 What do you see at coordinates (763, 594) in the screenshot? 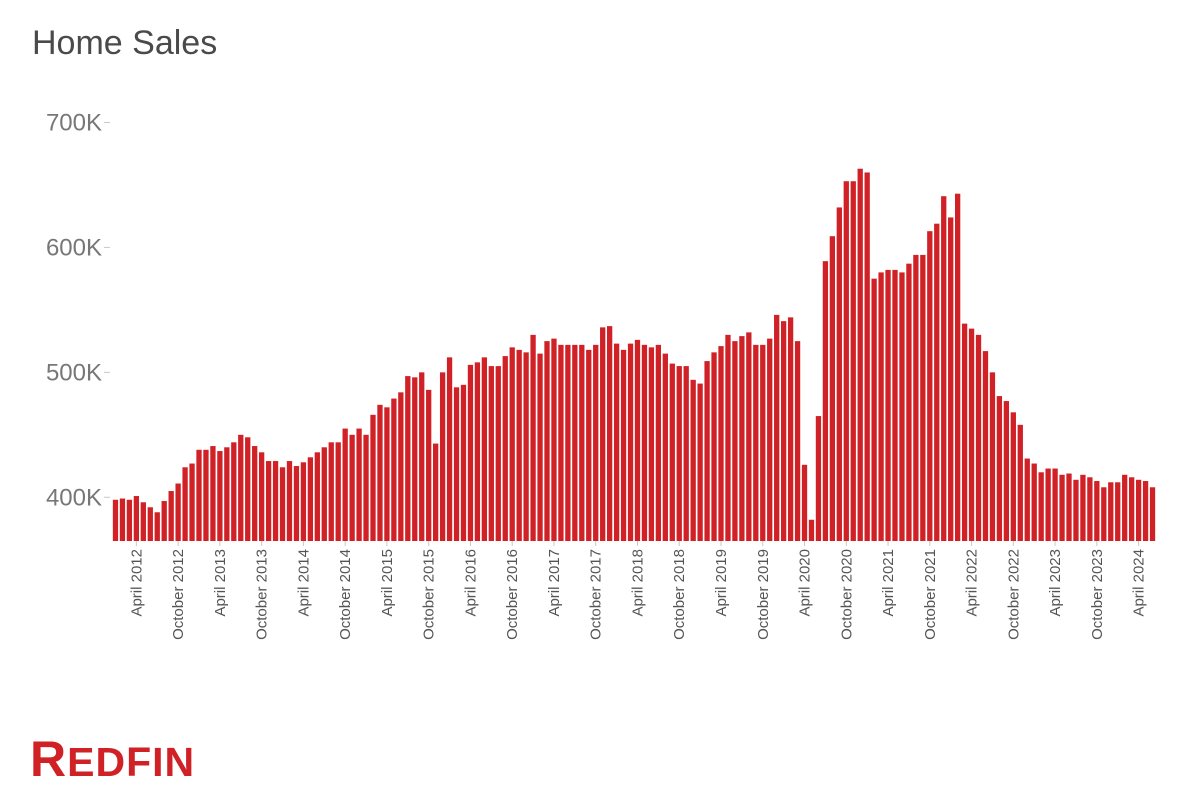
I see `x-tick-label: October 2019` at bounding box center [763, 594].